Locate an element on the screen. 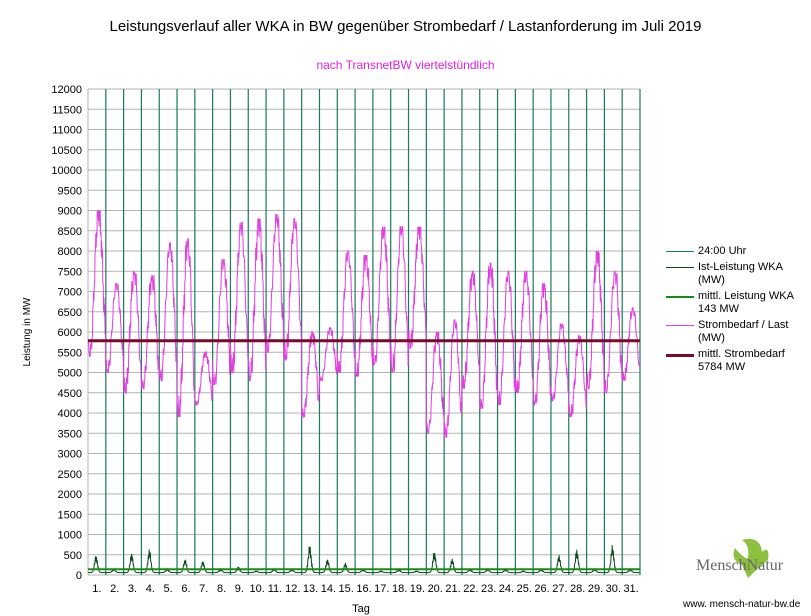 Image resolution: width=811 pixels, height=616 pixels. y-tick-label: 8000 is located at coordinates (70, 252).